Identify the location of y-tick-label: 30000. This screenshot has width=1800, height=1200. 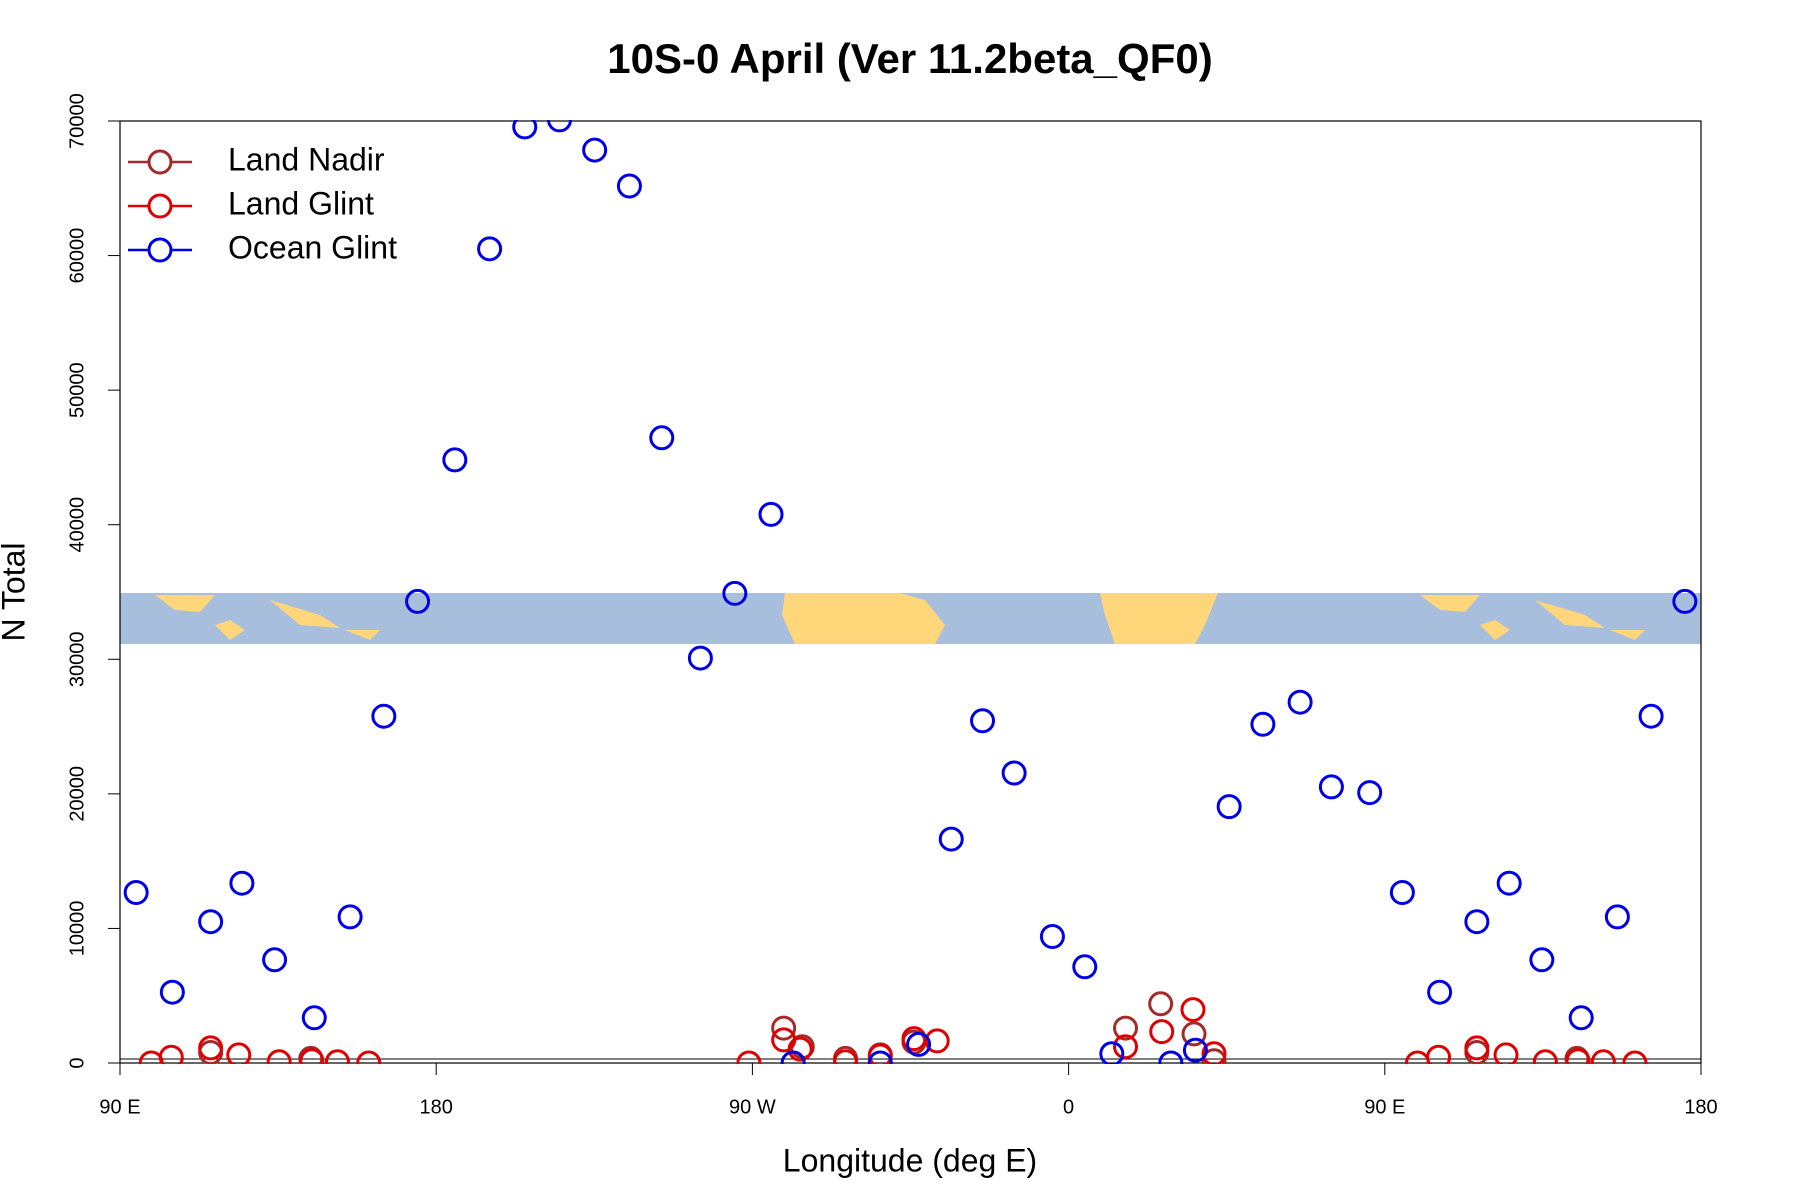
(77, 659).